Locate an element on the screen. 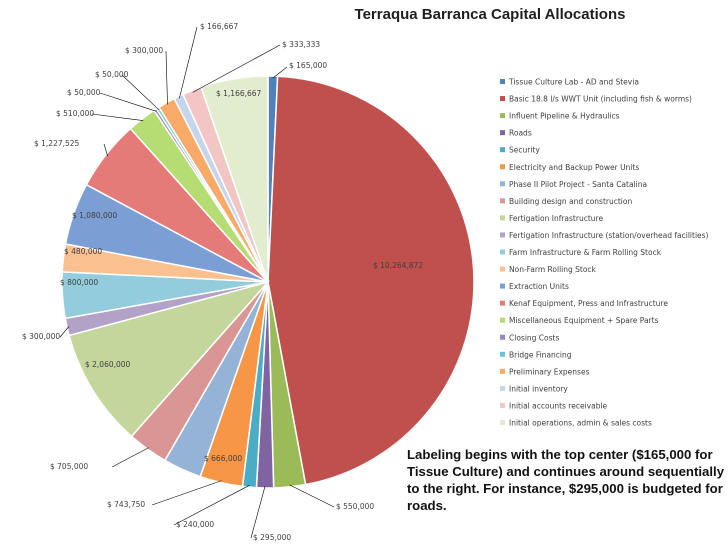  data-label: $ 510,000 is located at coordinates (75, 113).